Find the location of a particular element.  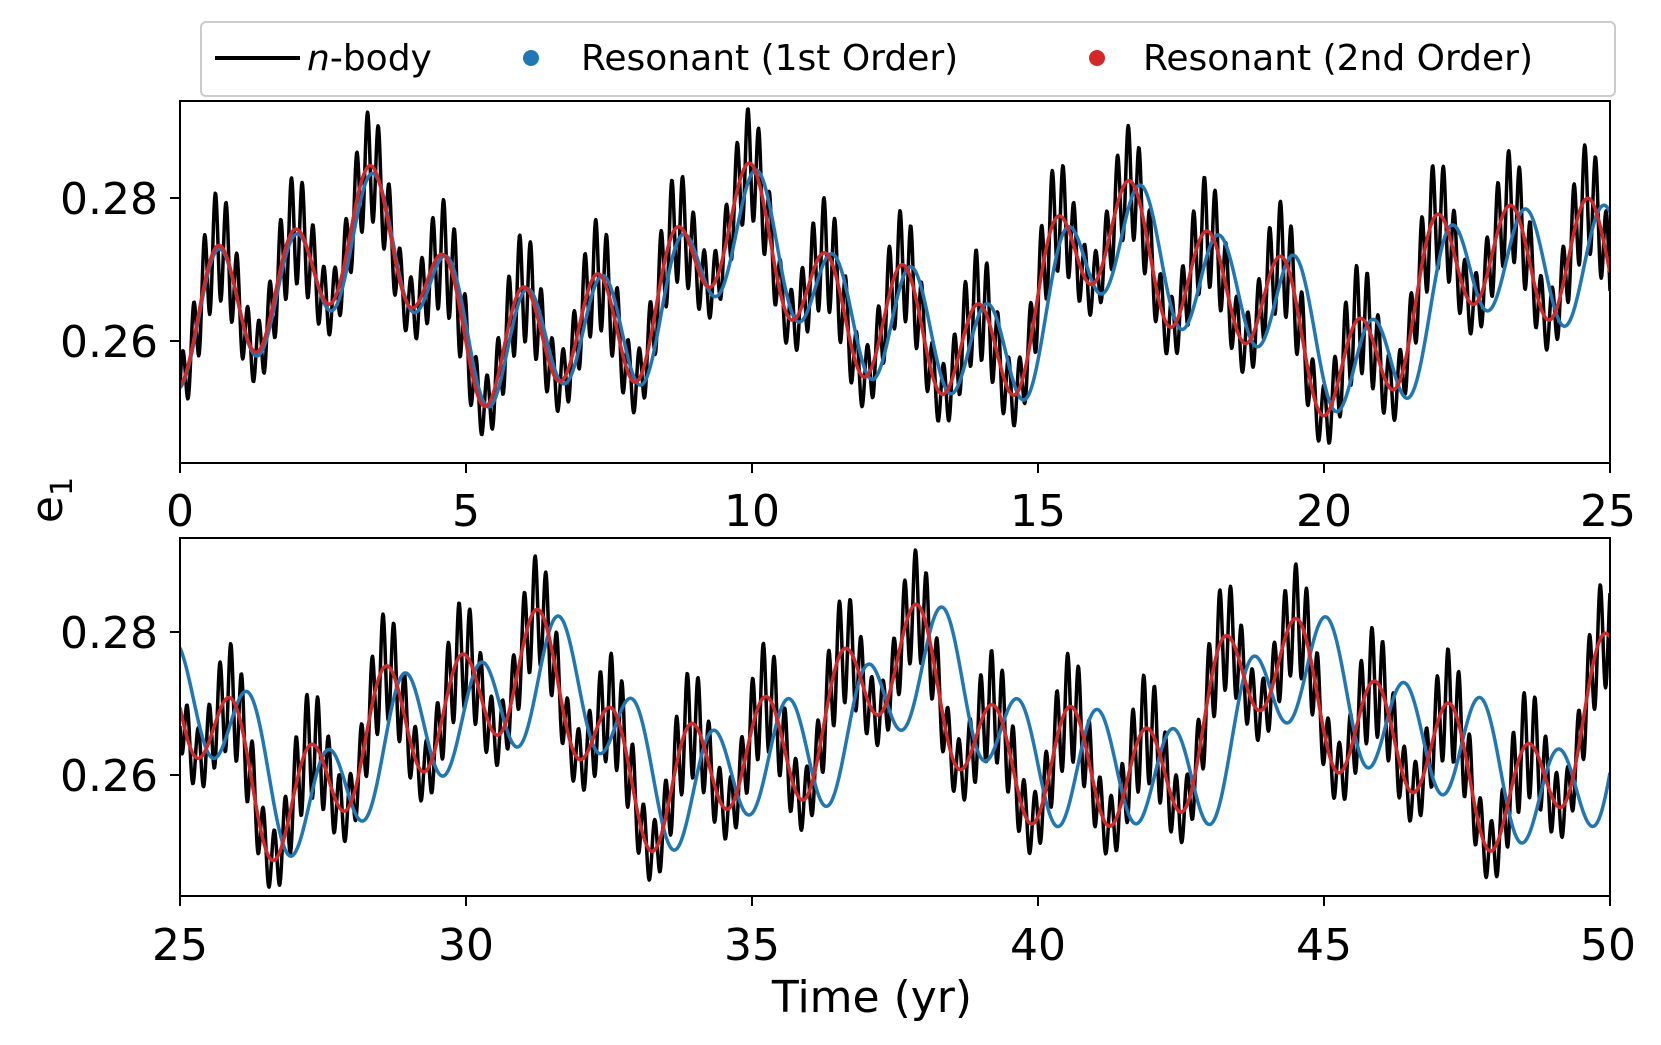

bottom-ytick-label: 0.26 is located at coordinates (109, 776).